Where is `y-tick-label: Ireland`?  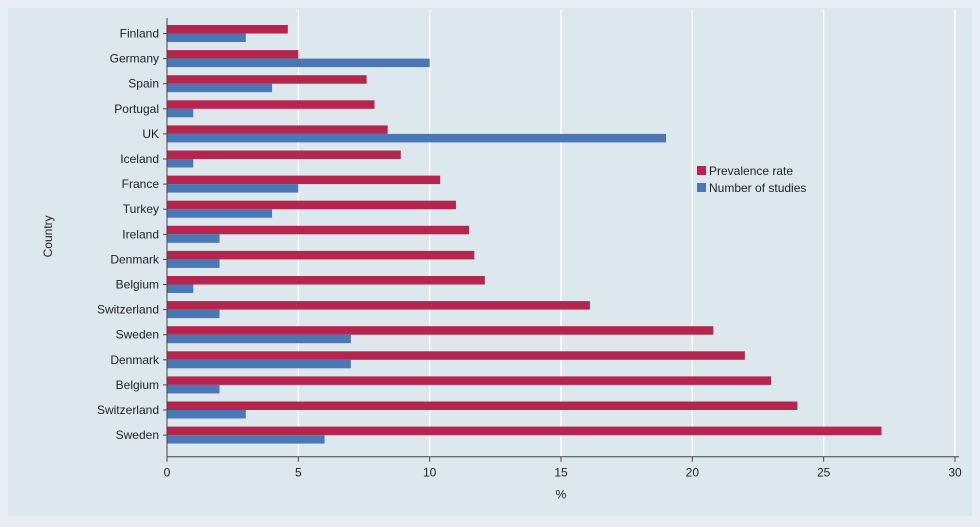 y-tick-label: Ireland is located at coordinates (140, 234).